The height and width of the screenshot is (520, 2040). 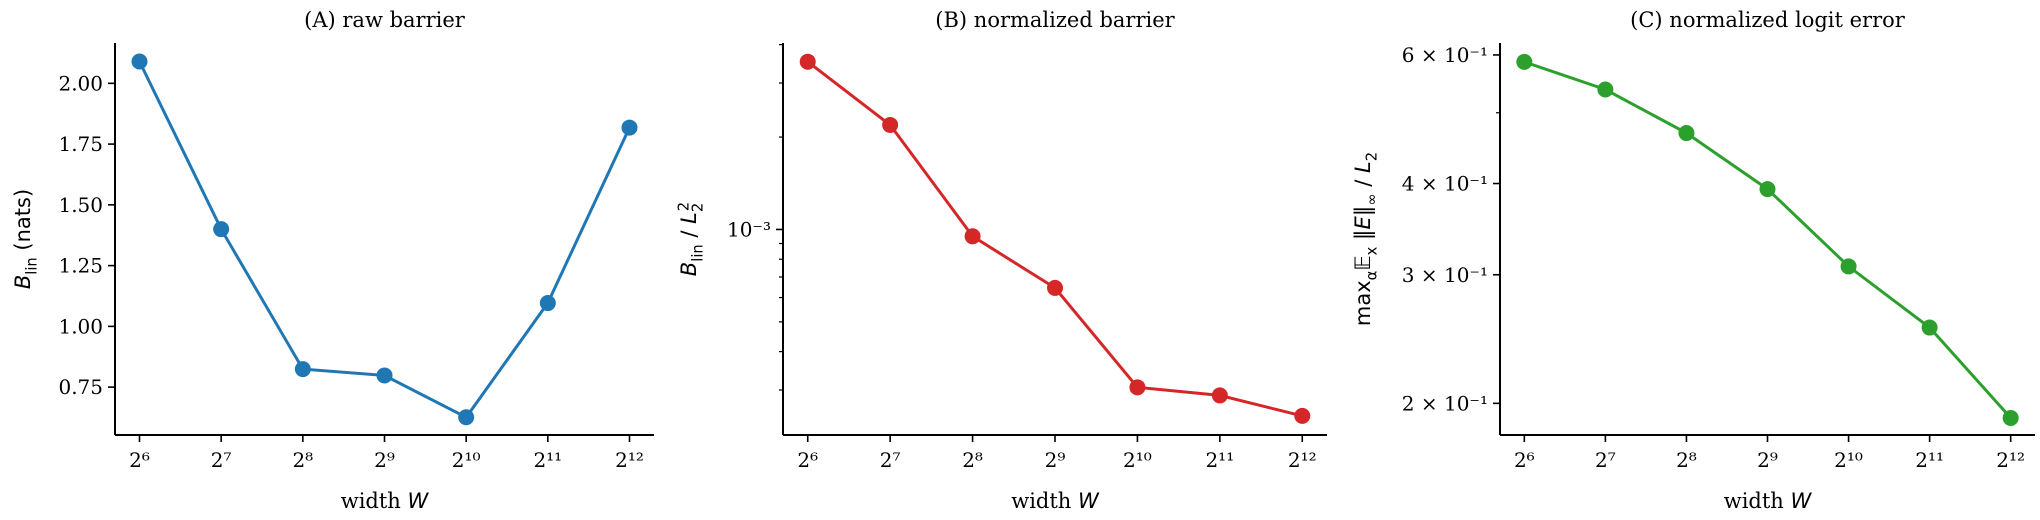 I want to click on chart-title: (A) raw barrier, so click(x=385, y=20).